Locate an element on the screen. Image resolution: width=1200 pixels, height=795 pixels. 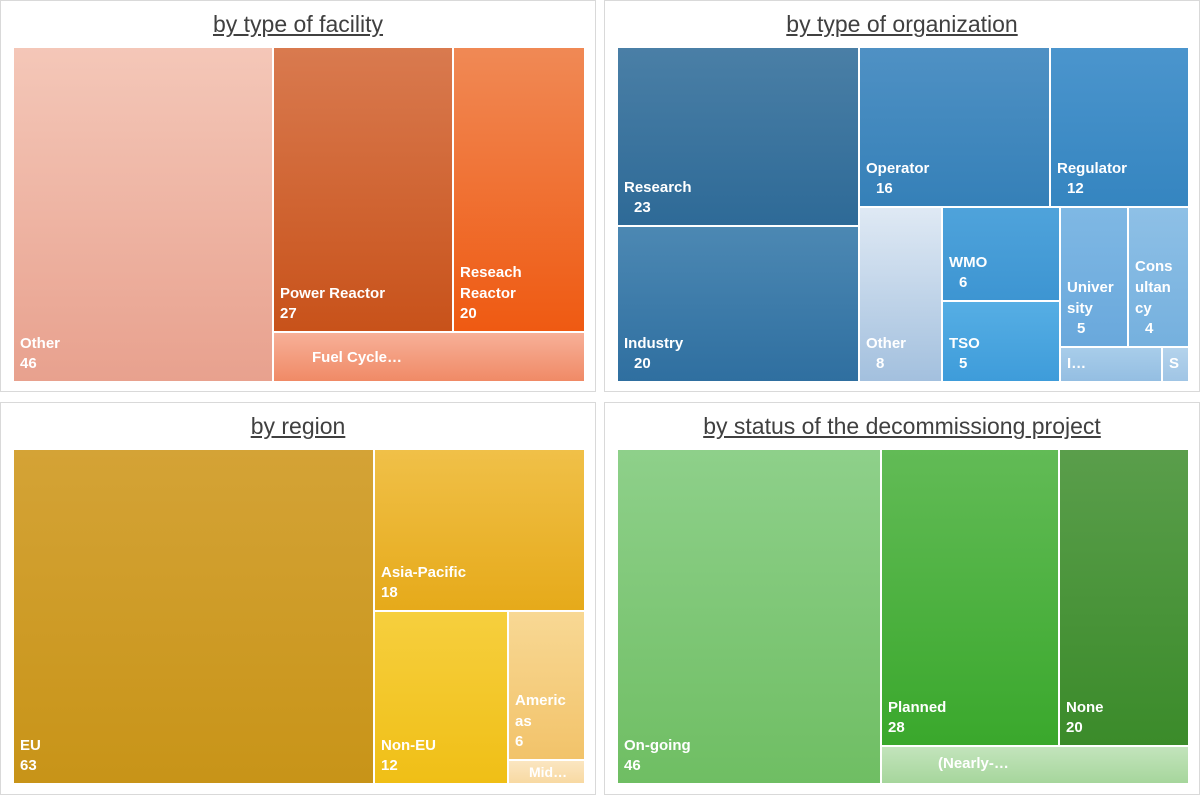
tile-label: On-going is located at coordinates (657, 745).